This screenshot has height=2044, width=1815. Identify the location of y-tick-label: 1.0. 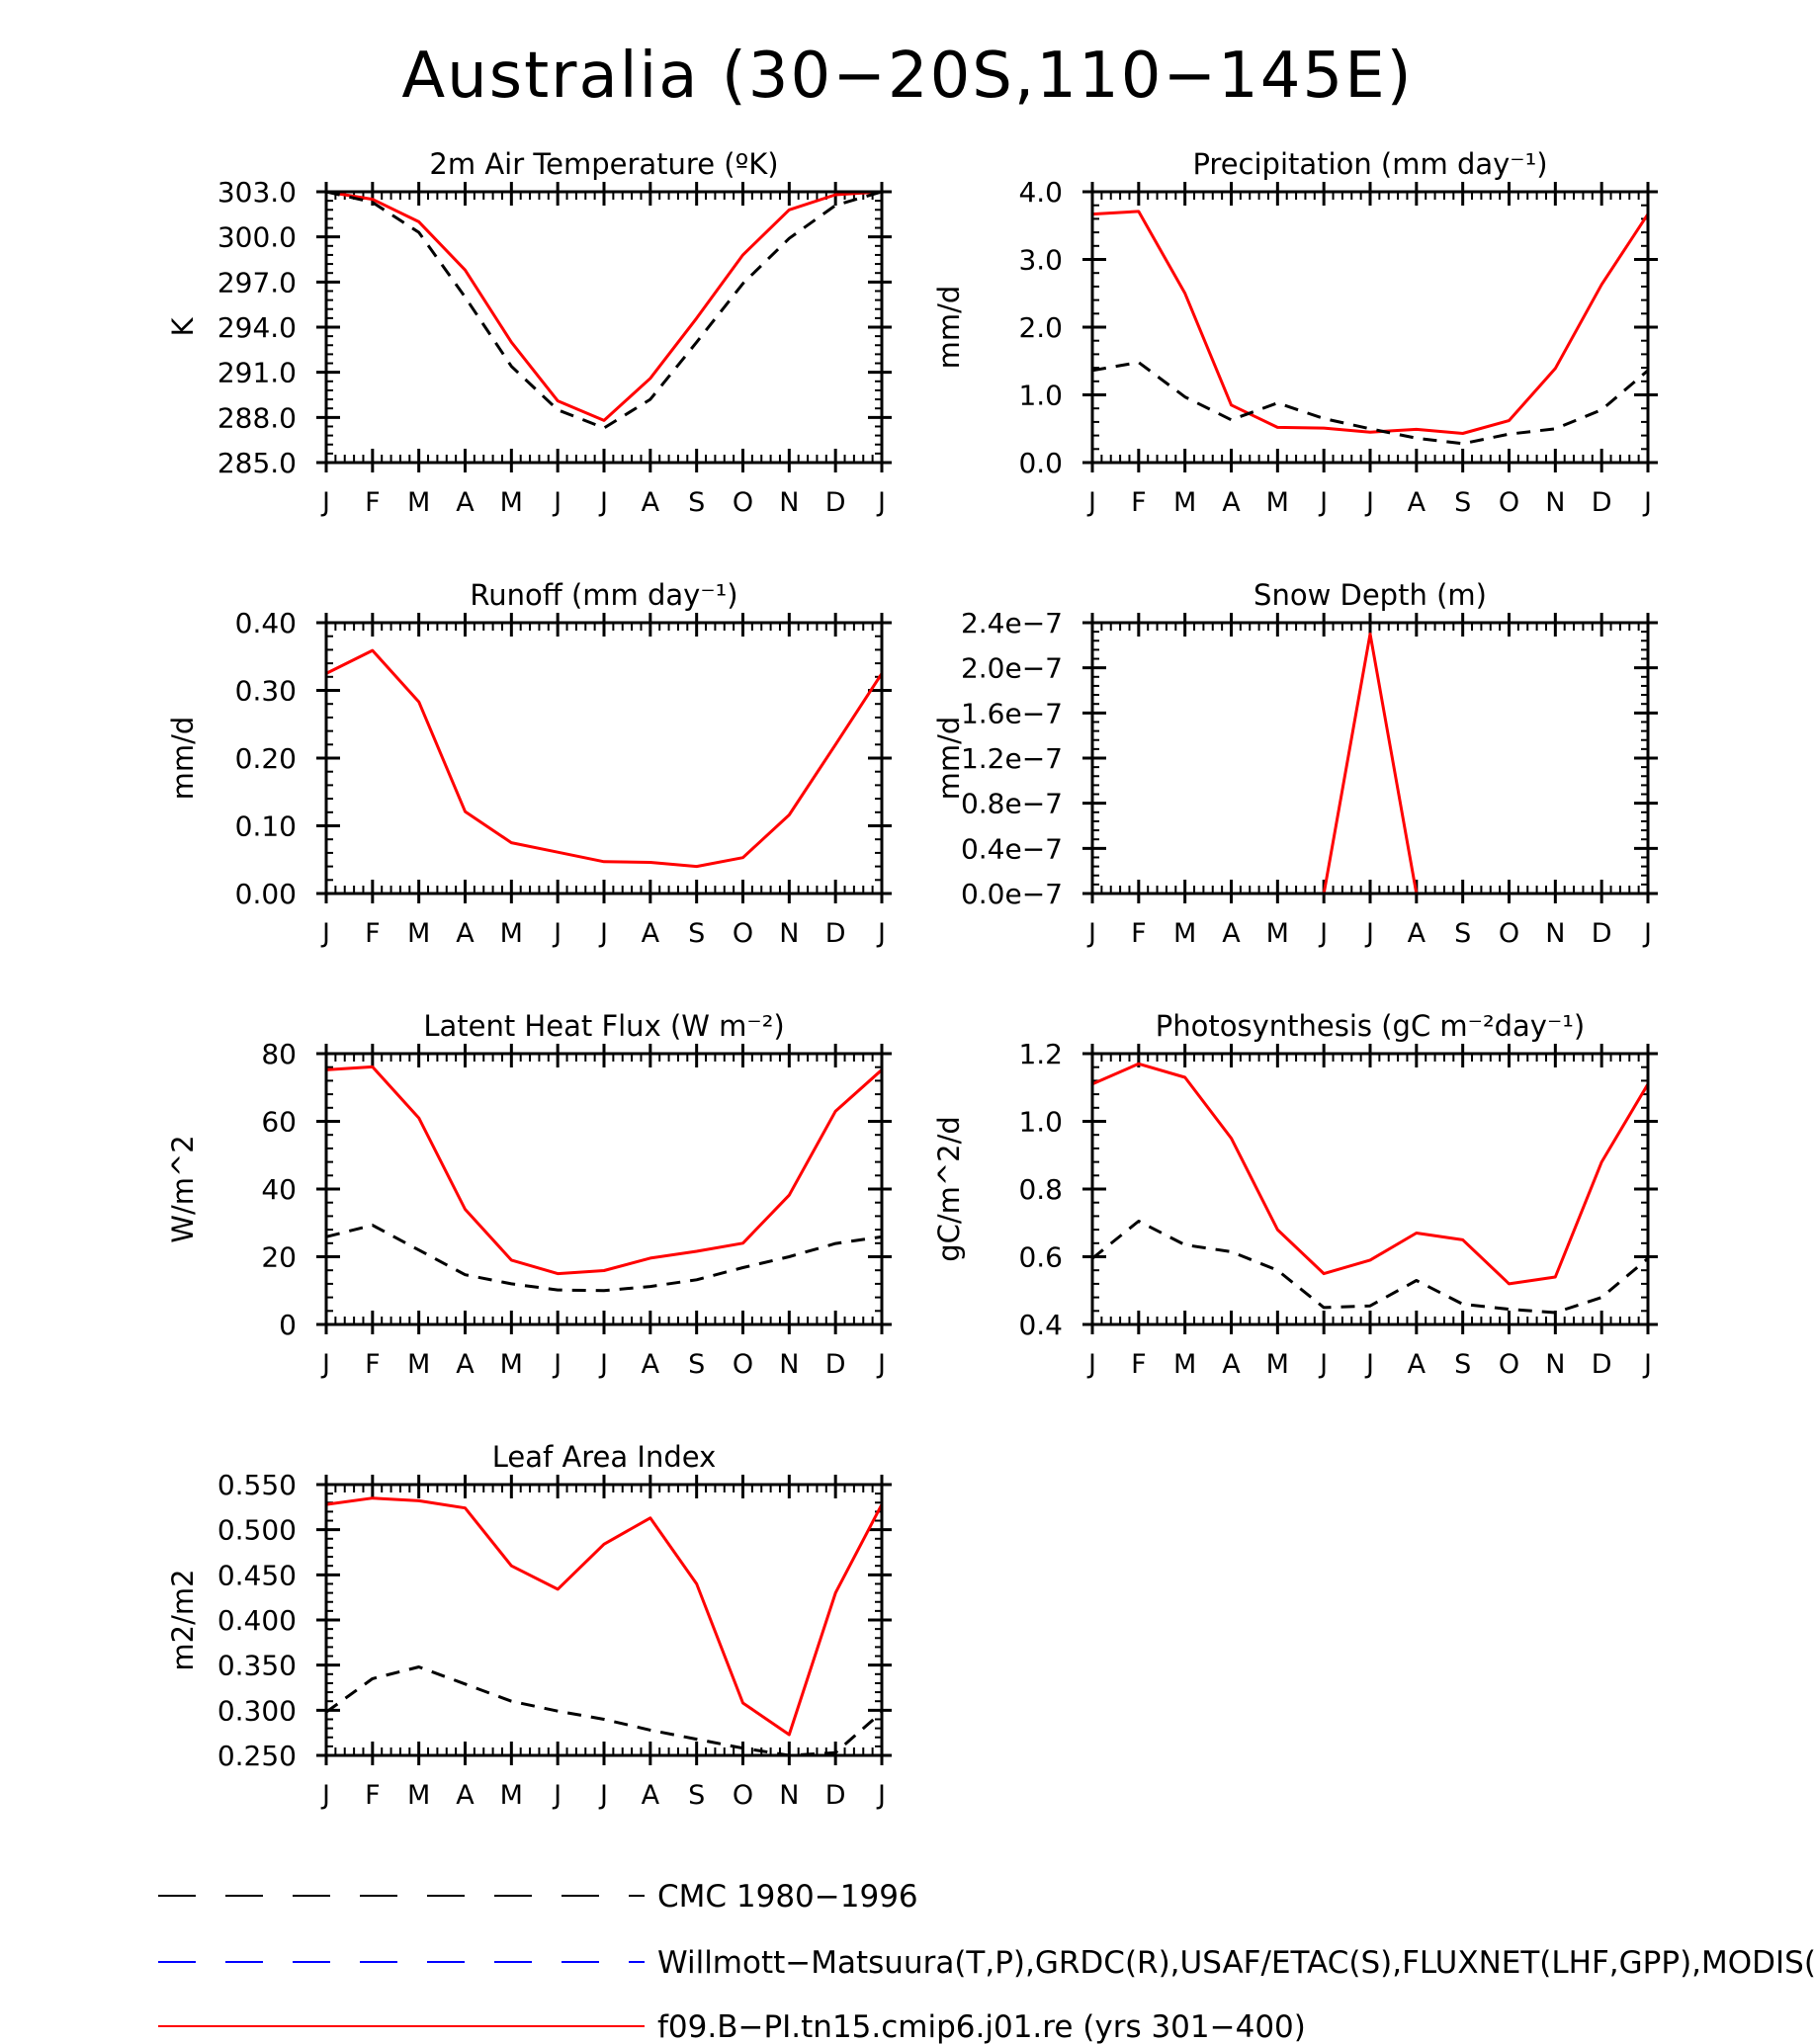
(1041, 1122).